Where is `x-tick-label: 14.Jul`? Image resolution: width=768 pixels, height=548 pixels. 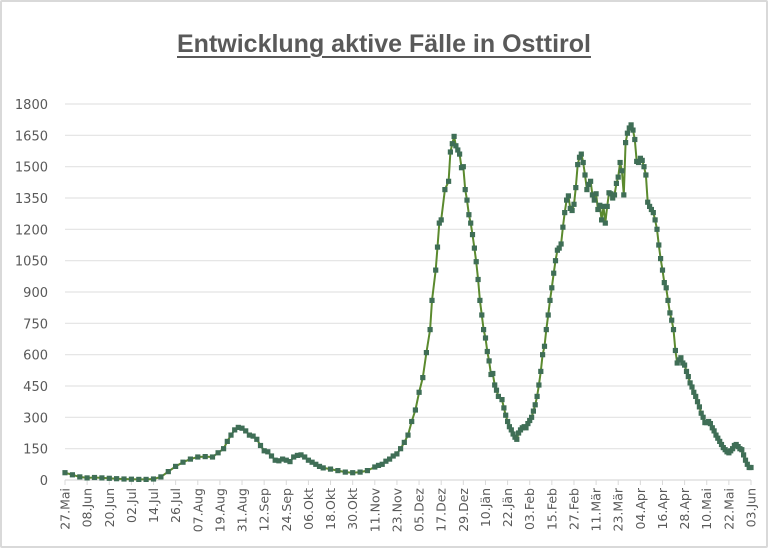 x-tick-label: 14.Jul is located at coordinates (153, 505).